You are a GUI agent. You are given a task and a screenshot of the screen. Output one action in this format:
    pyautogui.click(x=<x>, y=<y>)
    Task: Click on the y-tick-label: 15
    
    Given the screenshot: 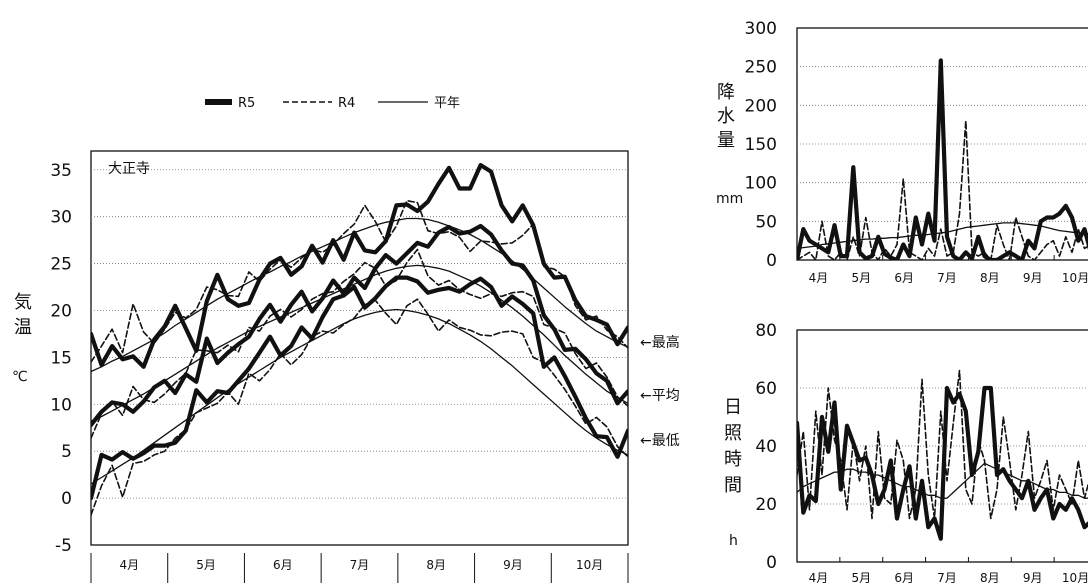 What is the action you would take?
    pyautogui.click(x=61, y=358)
    